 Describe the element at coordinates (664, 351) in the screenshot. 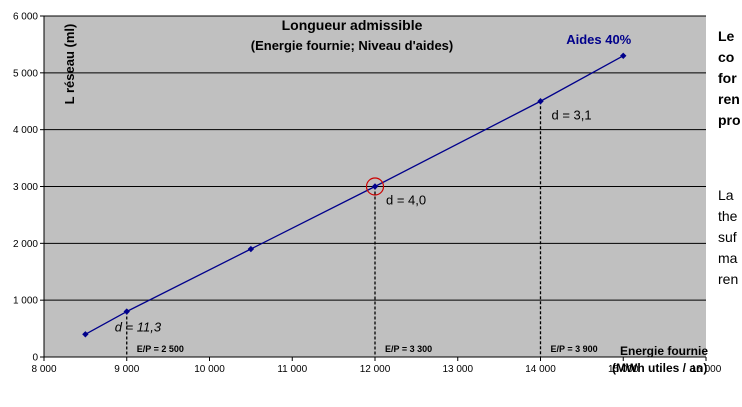

I see `x-axis-label-line1: Energie fournie` at that location.